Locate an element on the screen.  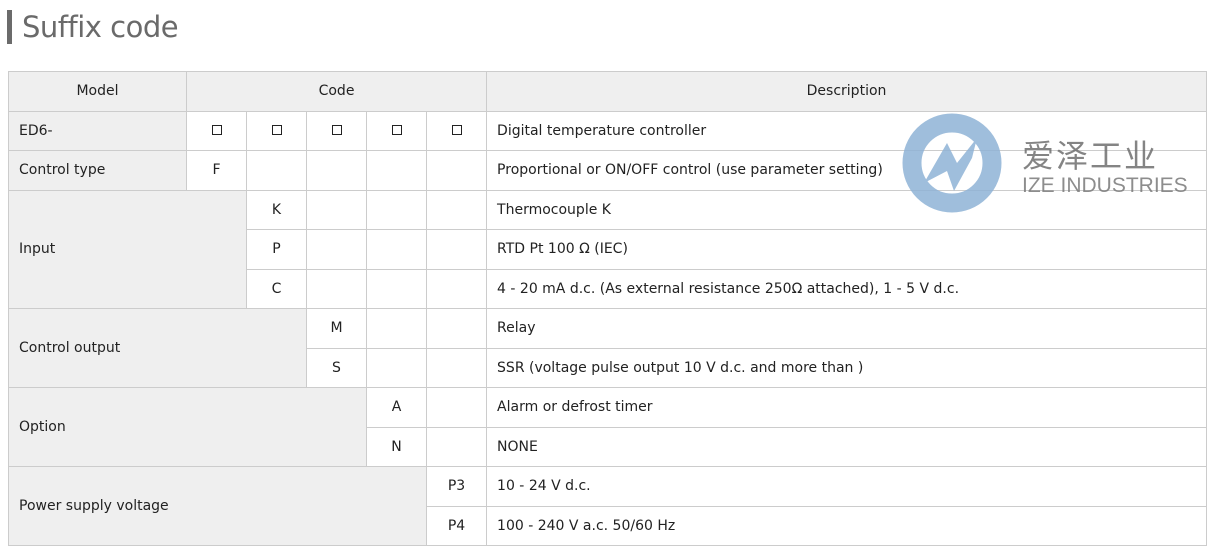
description: NONE is located at coordinates (846, 446).